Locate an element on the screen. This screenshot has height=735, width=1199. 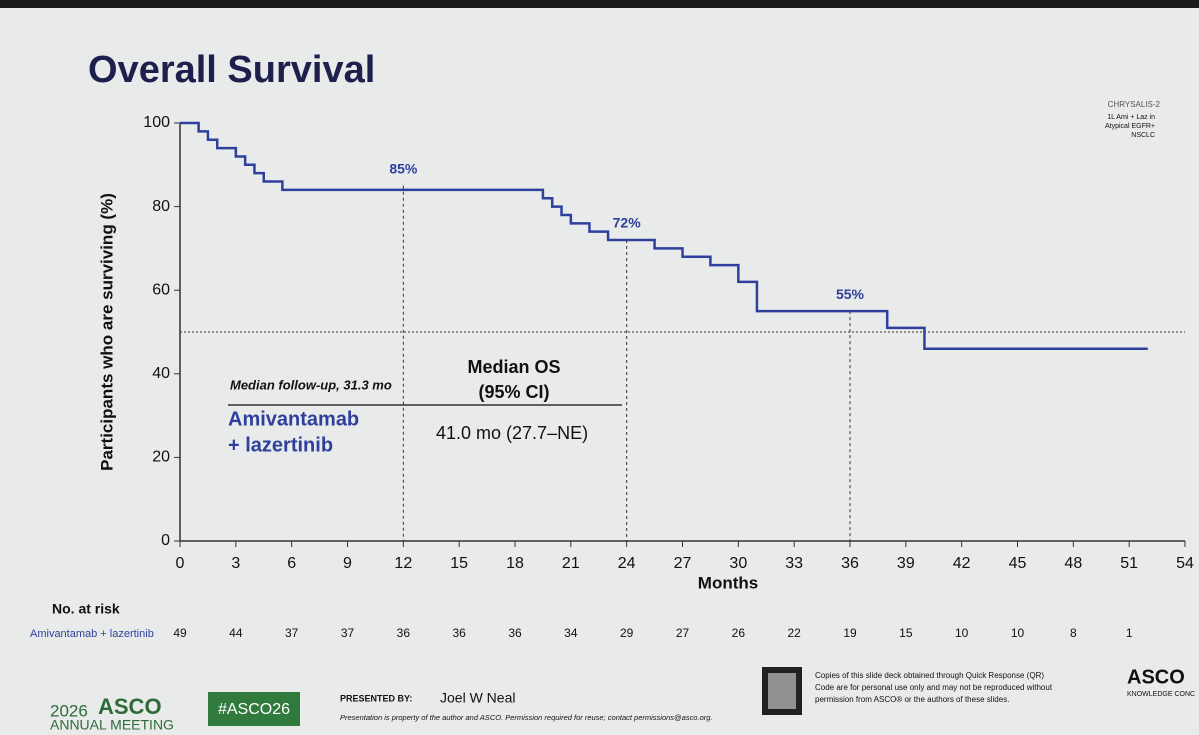
y-tick-label: 60 is located at coordinates (161, 289).